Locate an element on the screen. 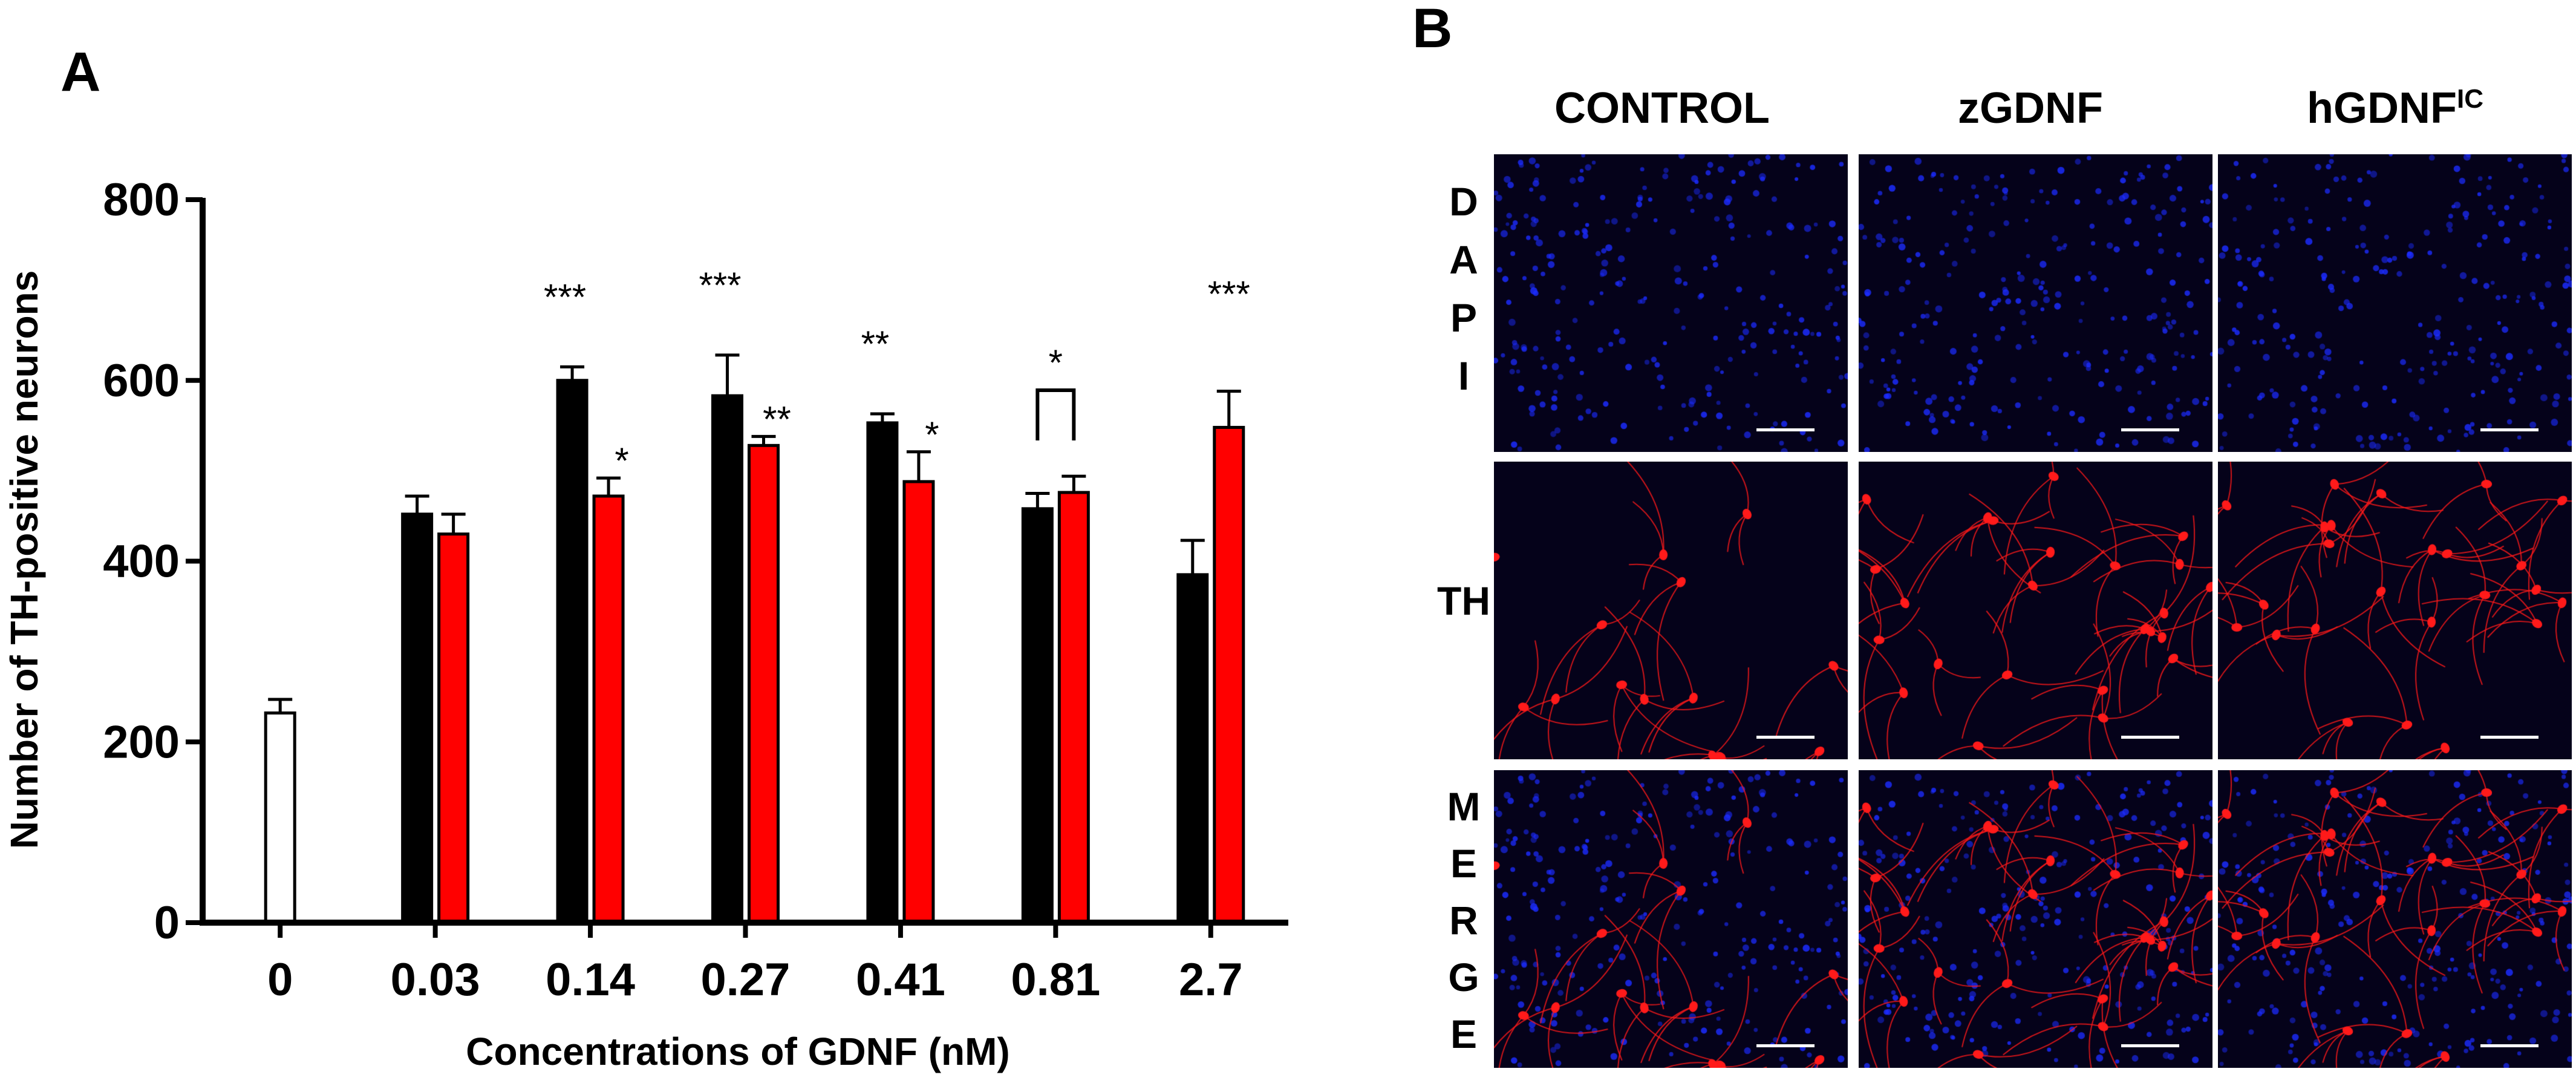  row-letter: G is located at coordinates (1464, 977).